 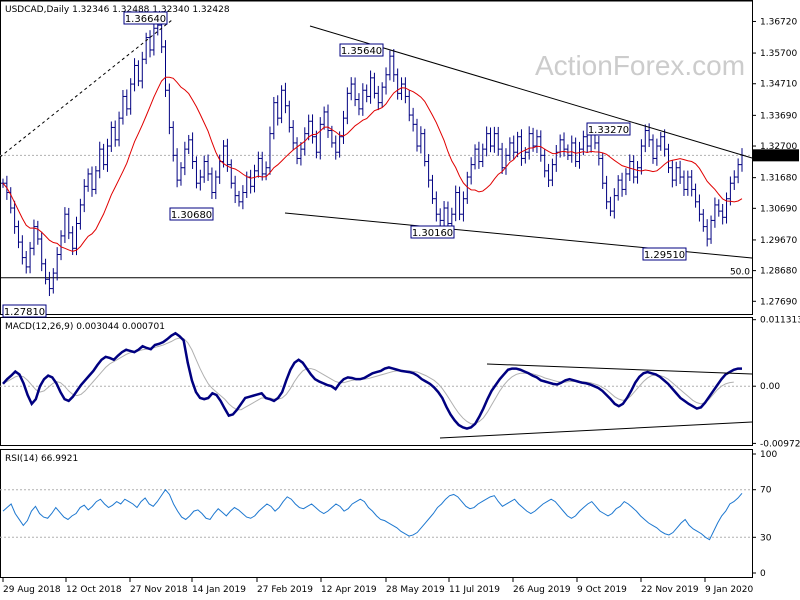 What do you see at coordinates (608, 129) in the screenshot?
I see `annotation-box` at bounding box center [608, 129].